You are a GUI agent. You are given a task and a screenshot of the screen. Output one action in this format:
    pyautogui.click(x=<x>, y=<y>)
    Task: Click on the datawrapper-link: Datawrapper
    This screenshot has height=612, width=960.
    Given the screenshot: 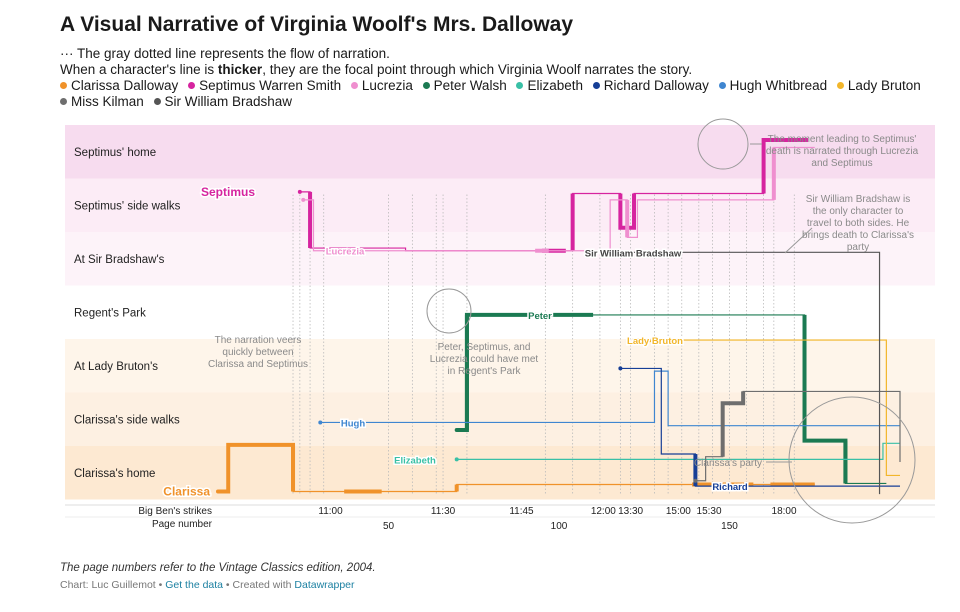 What is the action you would take?
    pyautogui.click(x=324, y=585)
    